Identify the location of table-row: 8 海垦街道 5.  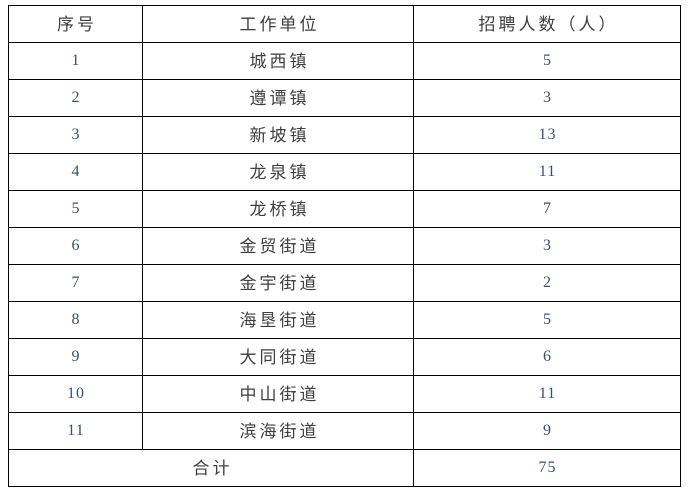
(344, 320).